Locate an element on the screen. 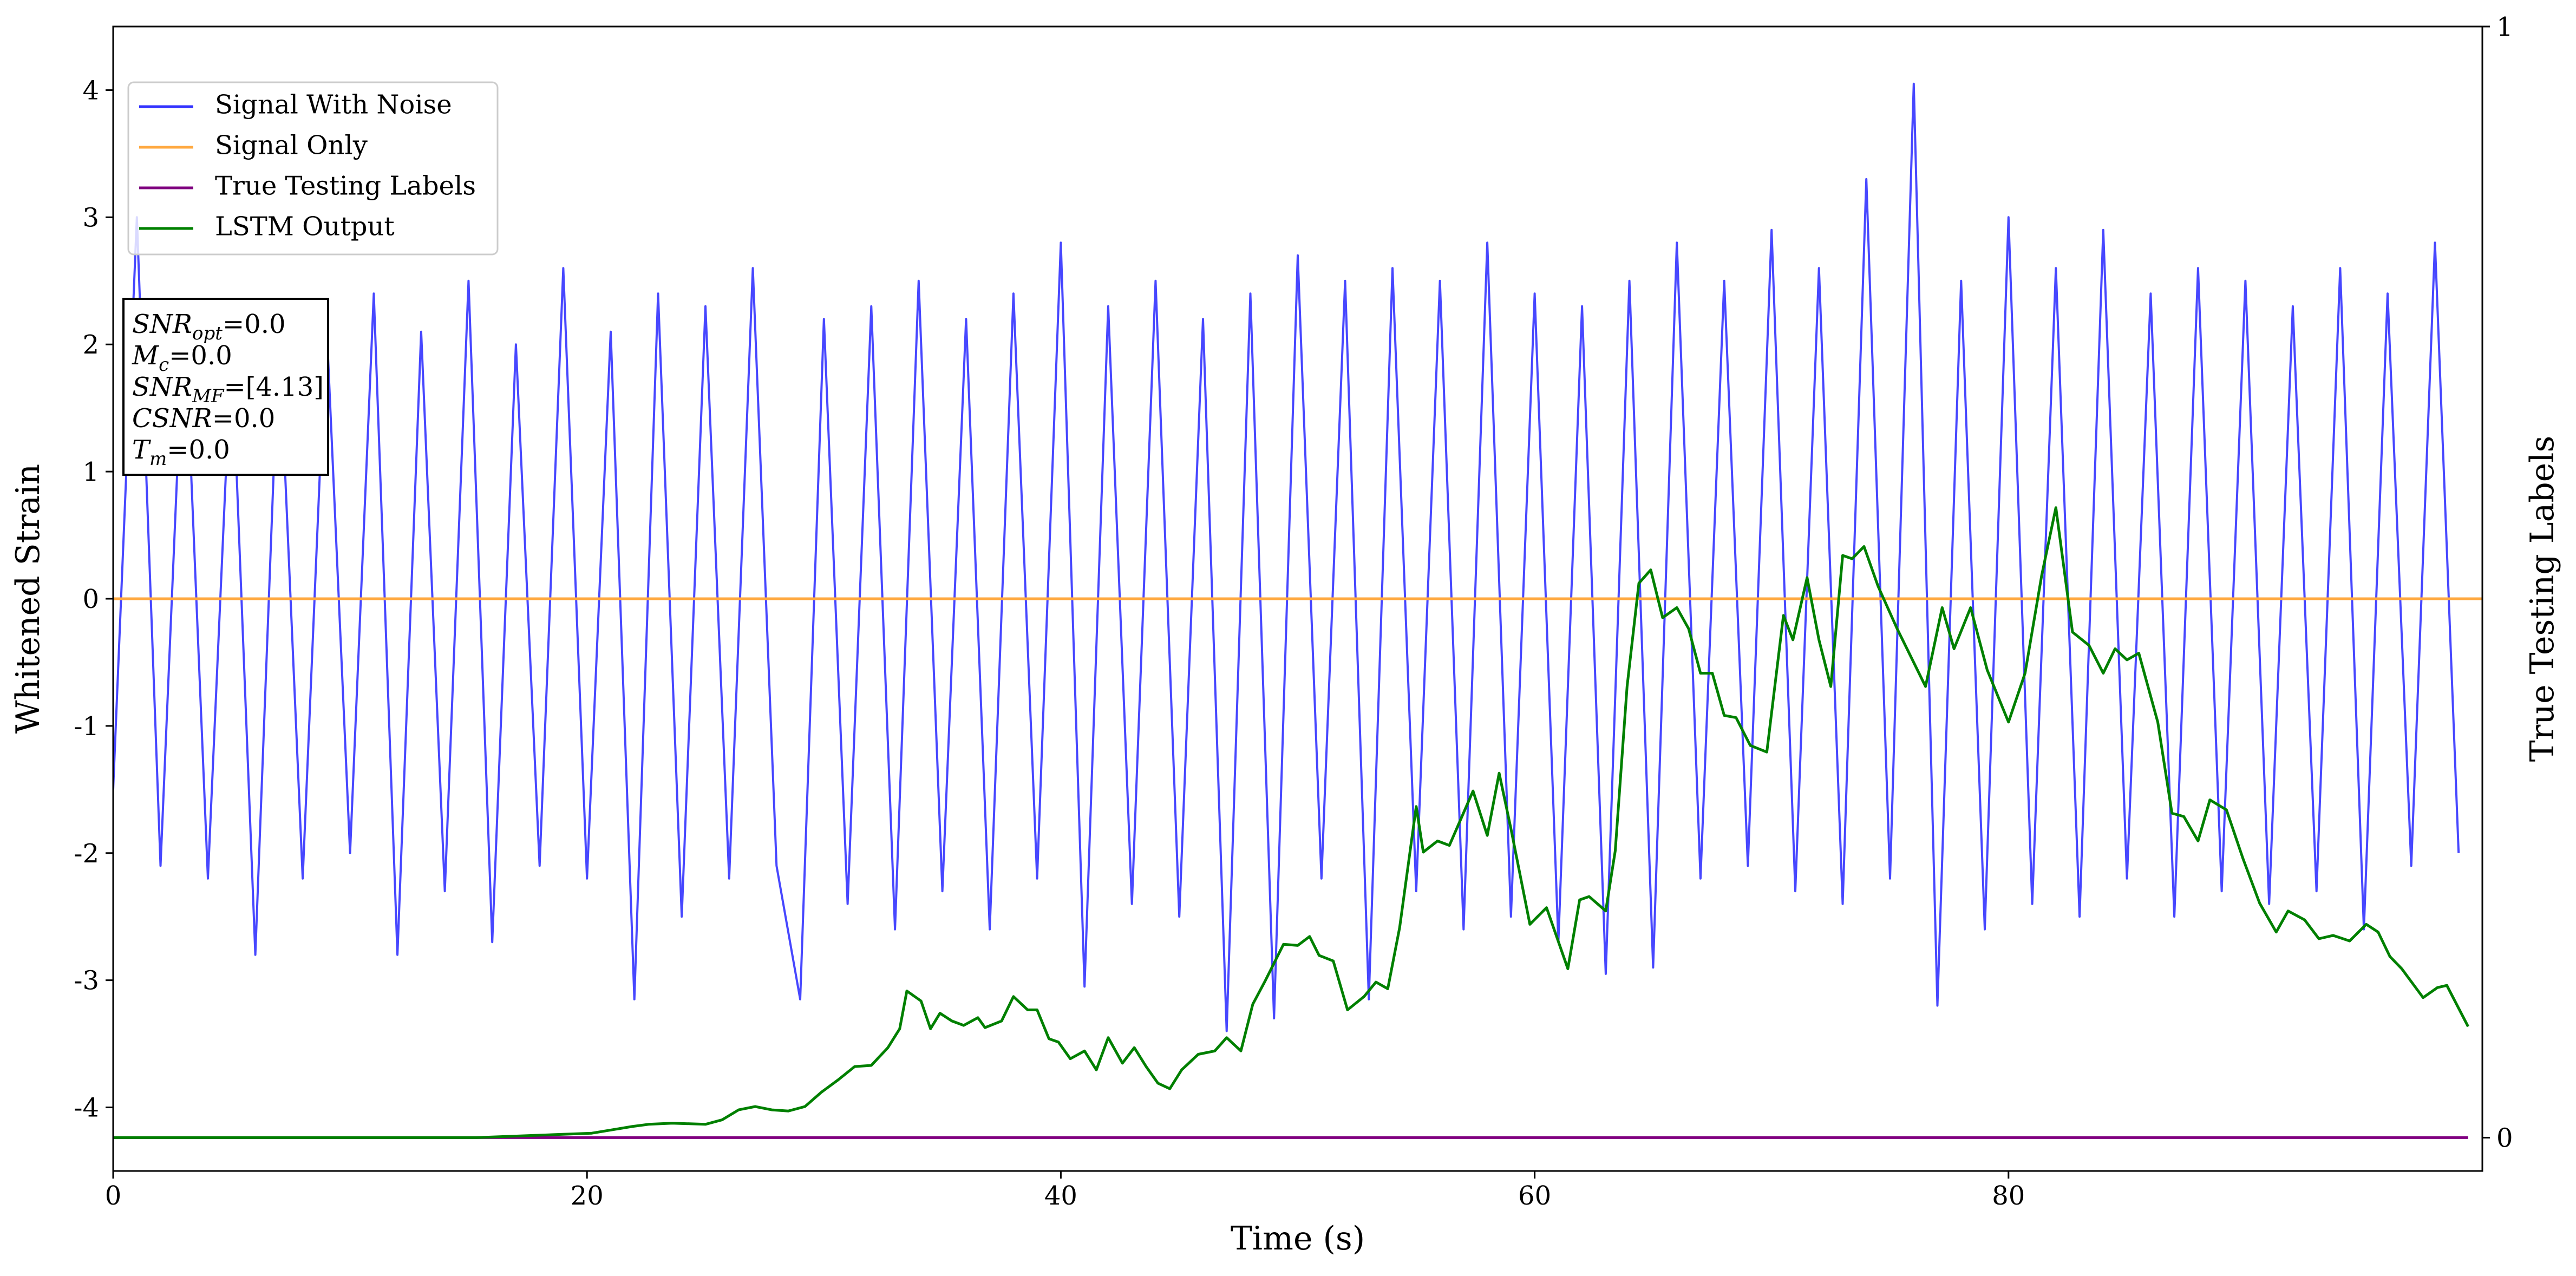 The width and height of the screenshot is (2576, 1276). legend-label: Signal With Noise is located at coordinates (333, 105).